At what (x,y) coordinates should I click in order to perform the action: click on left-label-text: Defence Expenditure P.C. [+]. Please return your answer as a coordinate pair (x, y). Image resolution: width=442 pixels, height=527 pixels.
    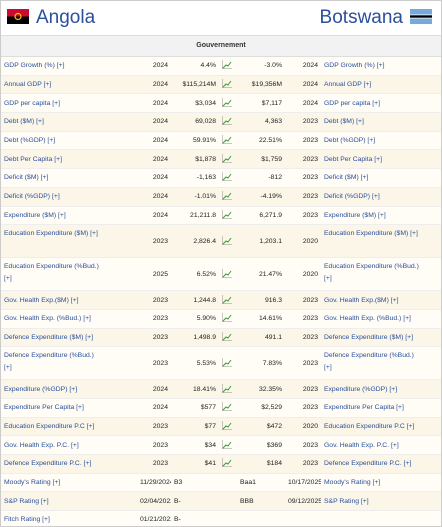
    Looking at the image, I should click on (48, 464).